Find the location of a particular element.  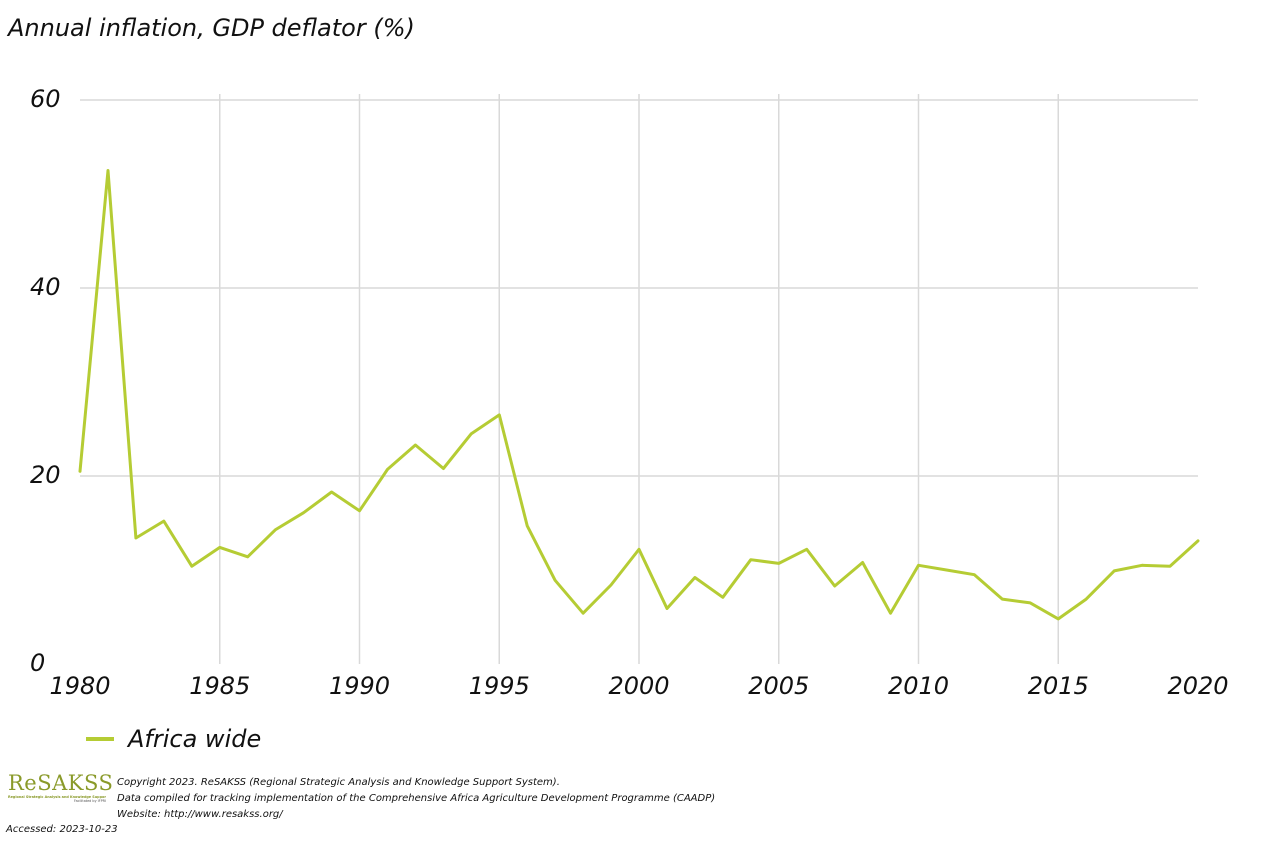

x-tick-1980: 1980 is located at coordinates (79, 686).